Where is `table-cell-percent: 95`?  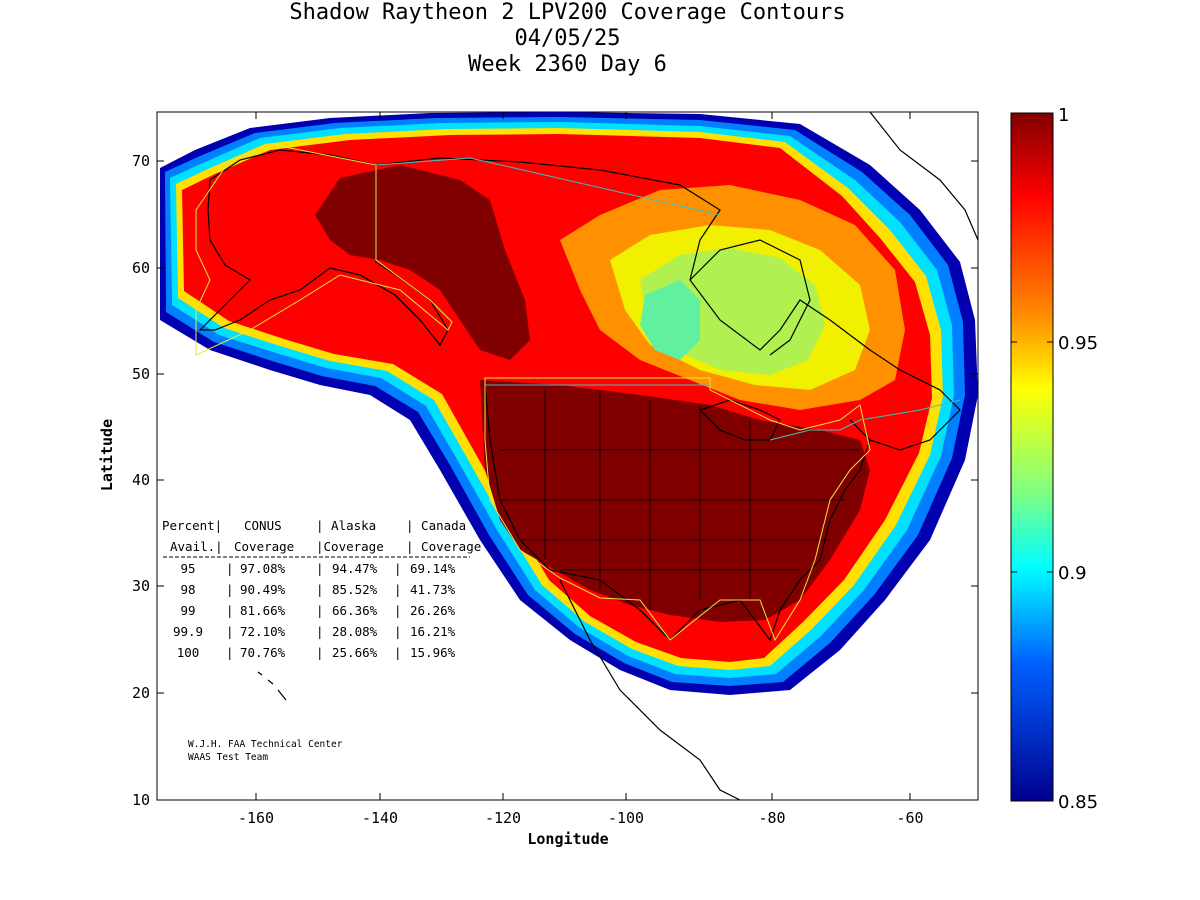 table-cell-percent: 95 is located at coordinates (187, 568).